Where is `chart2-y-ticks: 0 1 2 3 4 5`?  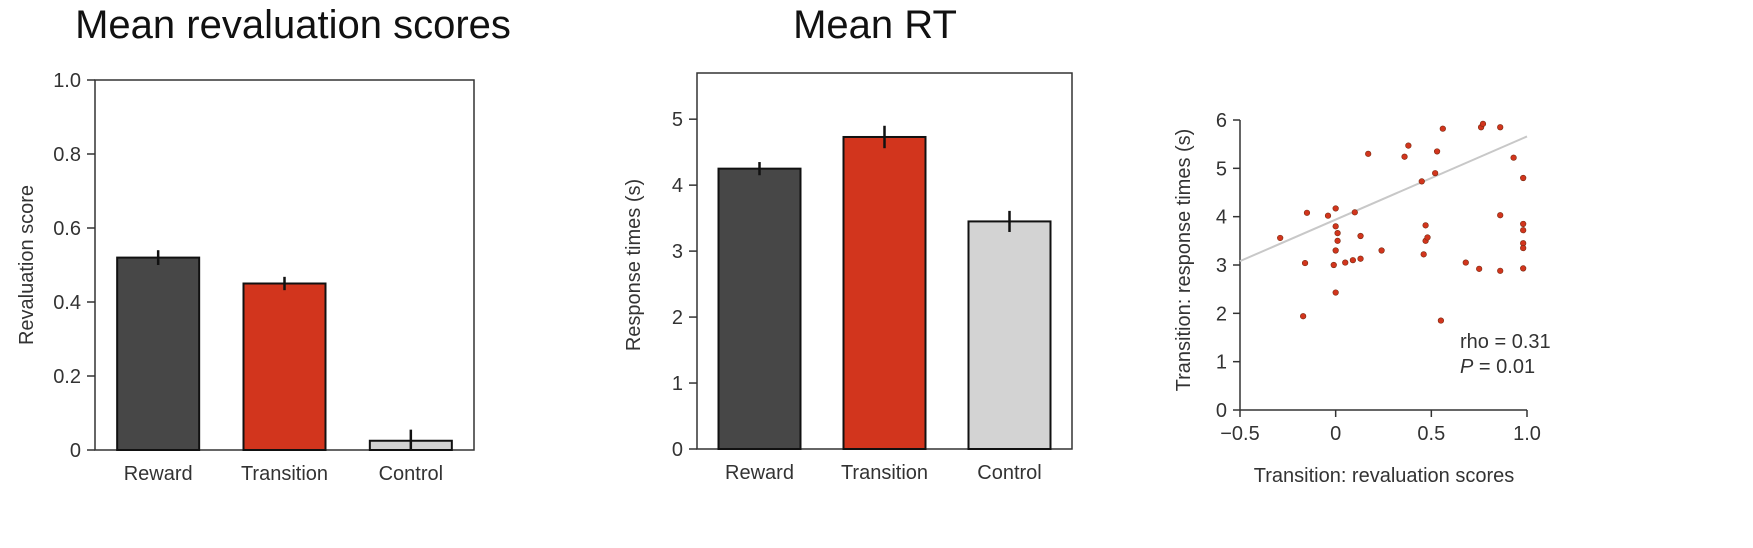 chart2-y-ticks: 0 1 2 3 4 5 is located at coordinates (684, 285).